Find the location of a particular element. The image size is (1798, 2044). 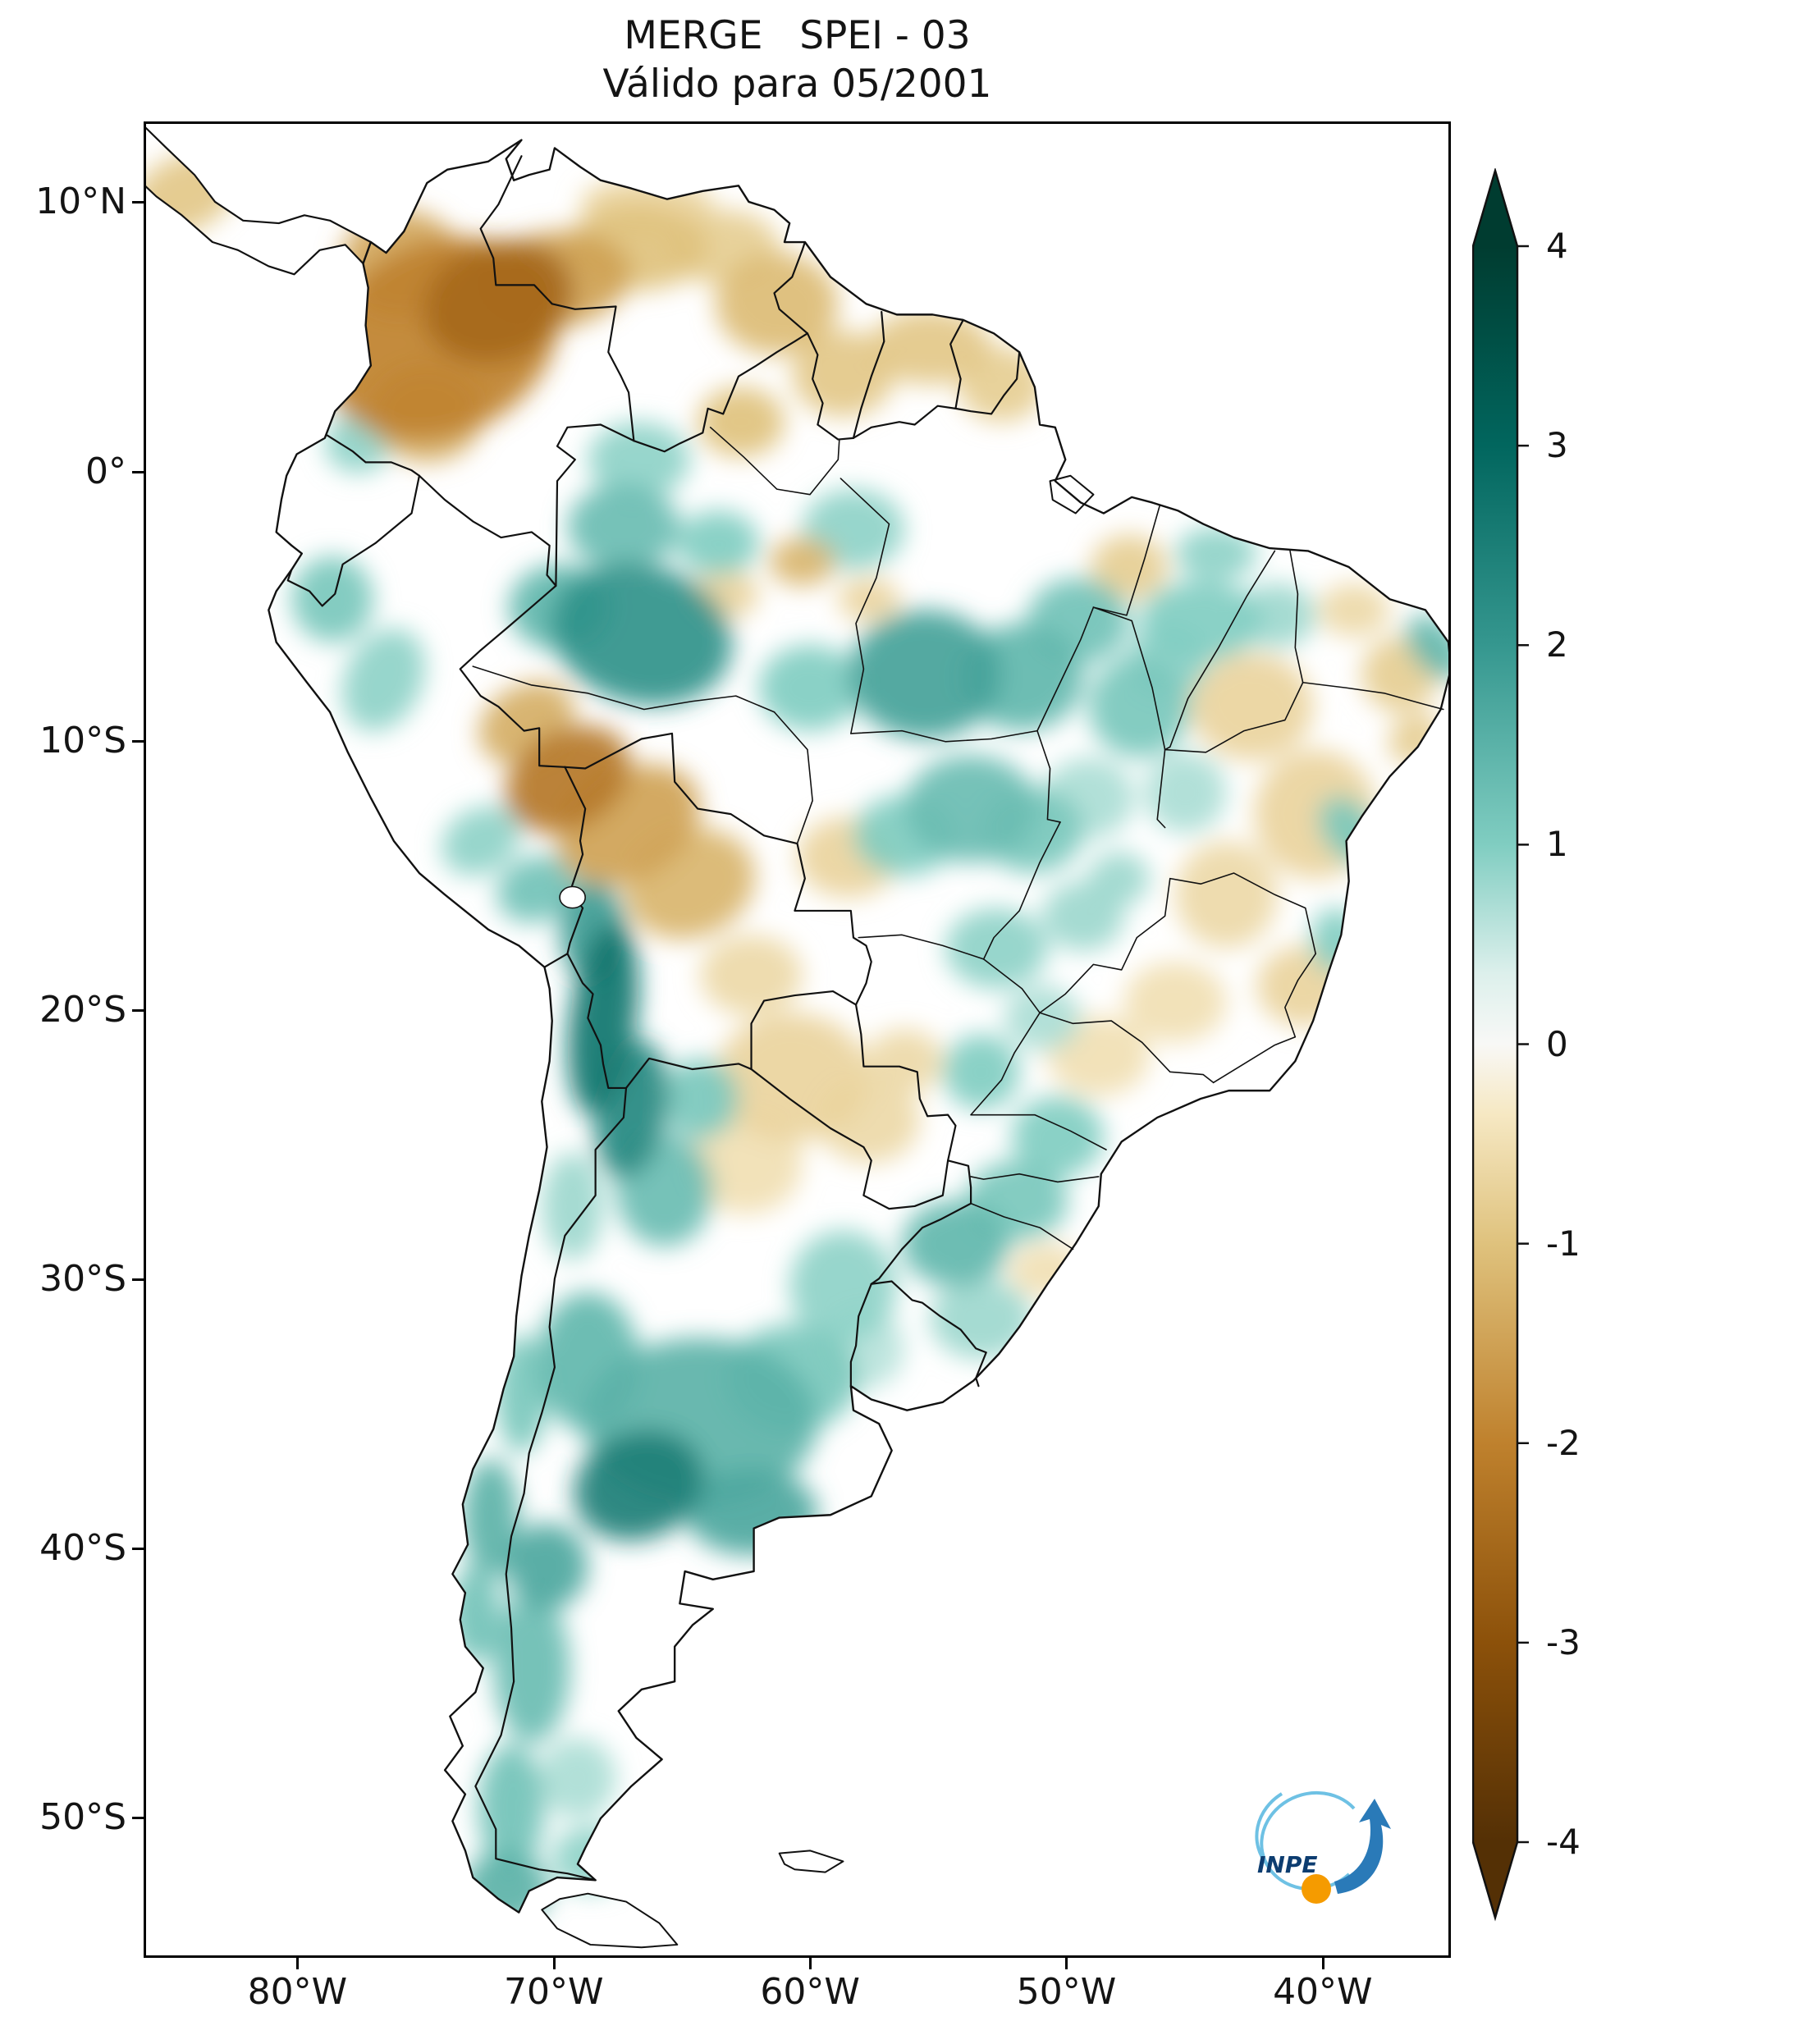

chart-title: MERGE SPEI - 03 is located at coordinates (797, 35).